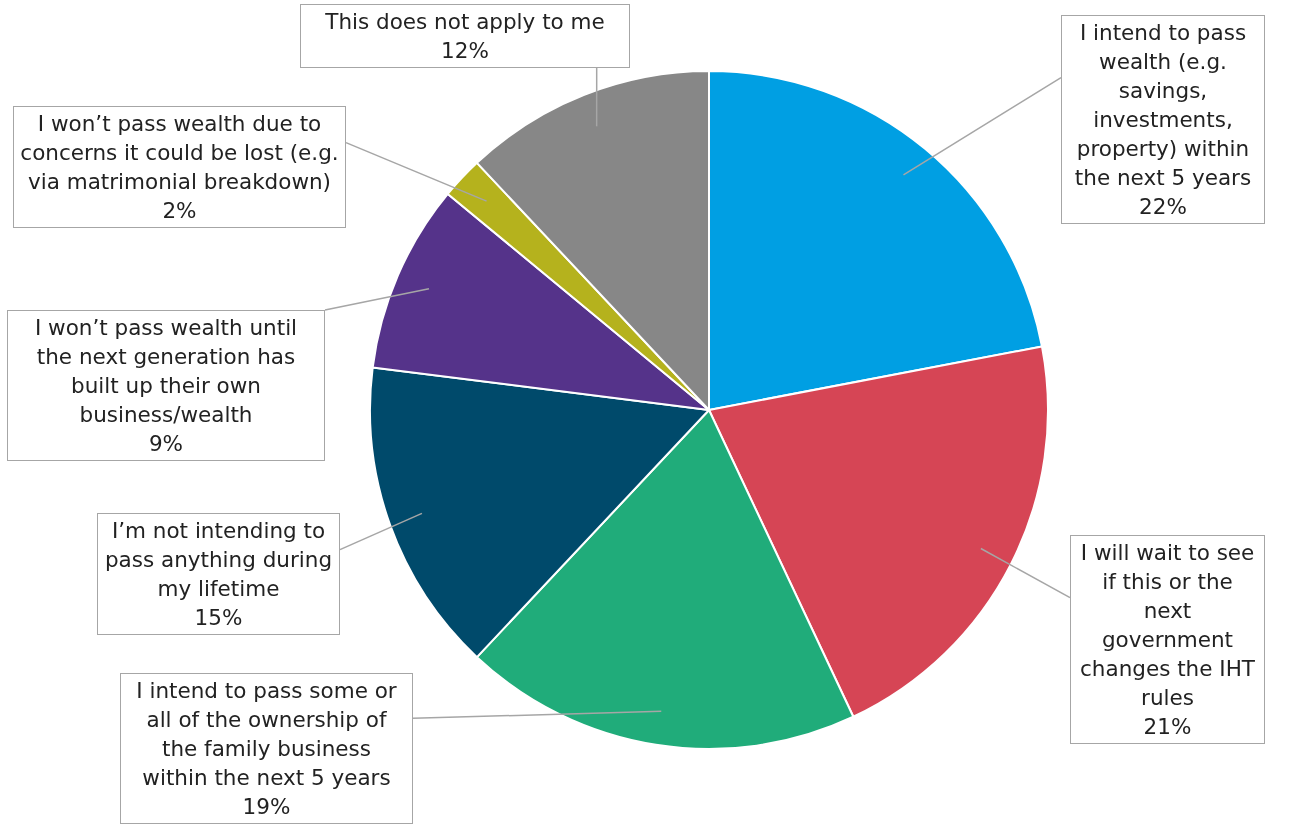 The height and width of the screenshot is (825, 1298). I want to click on slice-label: I will wait to see if this or the next government changes the IHT rules, so click(1167, 625).